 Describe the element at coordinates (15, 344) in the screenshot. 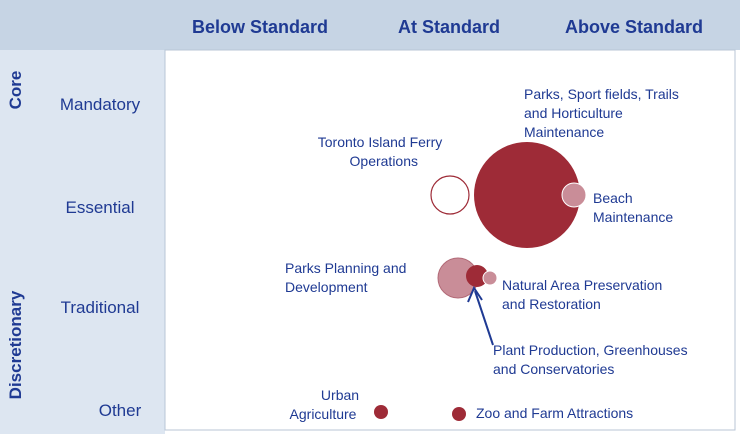

I see `group-label: Discretionary` at that location.